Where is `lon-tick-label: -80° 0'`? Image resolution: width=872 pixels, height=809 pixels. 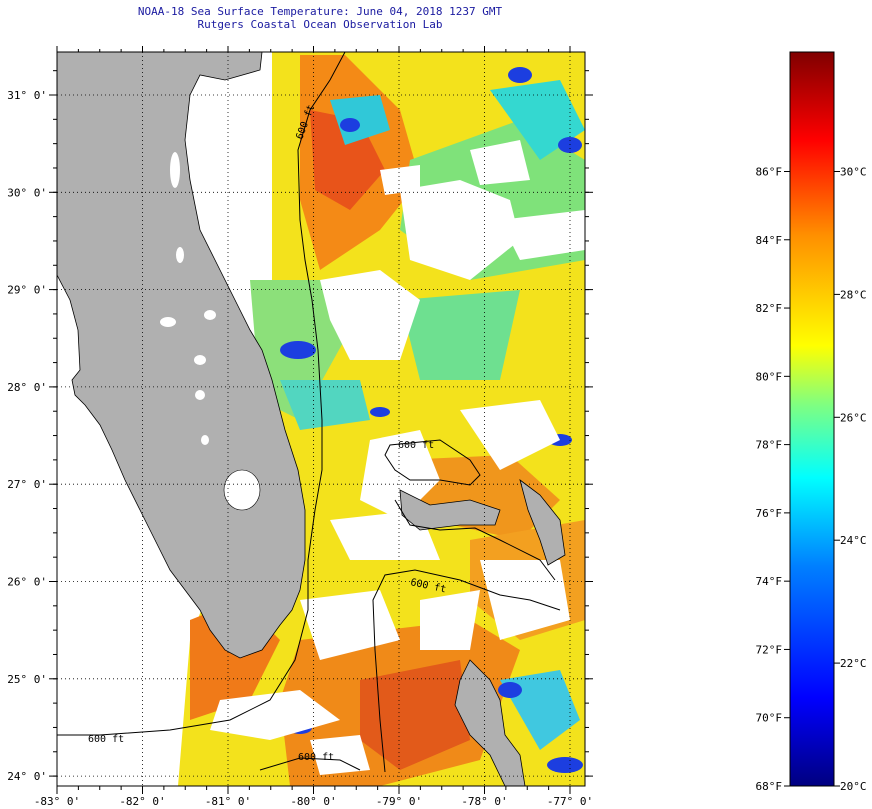 lon-tick-label: -80° 0' is located at coordinates (313, 801).